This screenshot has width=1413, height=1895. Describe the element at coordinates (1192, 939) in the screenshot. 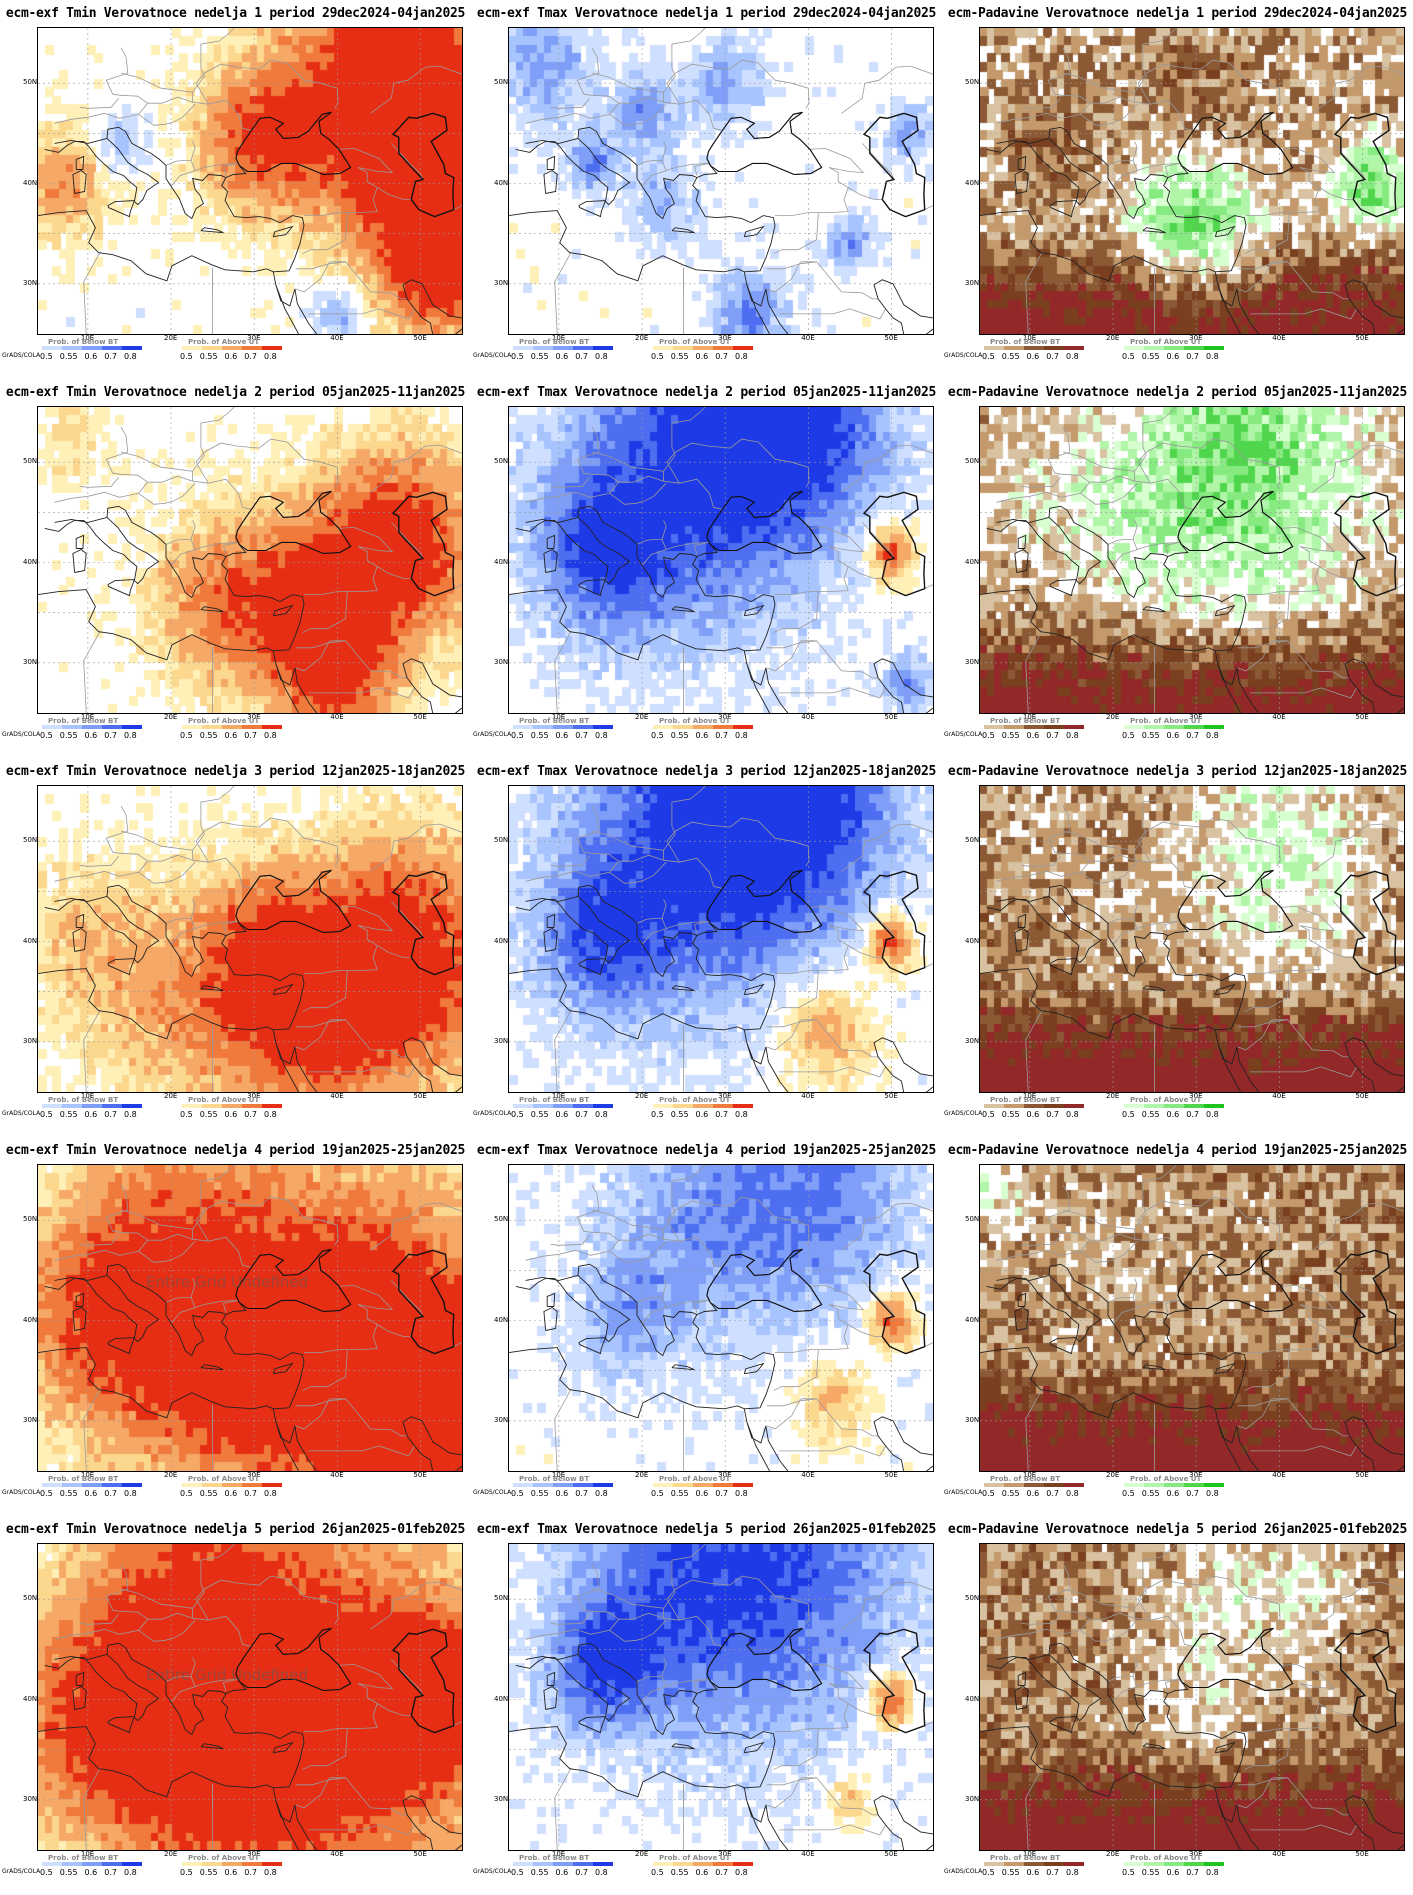

I see `map-overlay` at that location.